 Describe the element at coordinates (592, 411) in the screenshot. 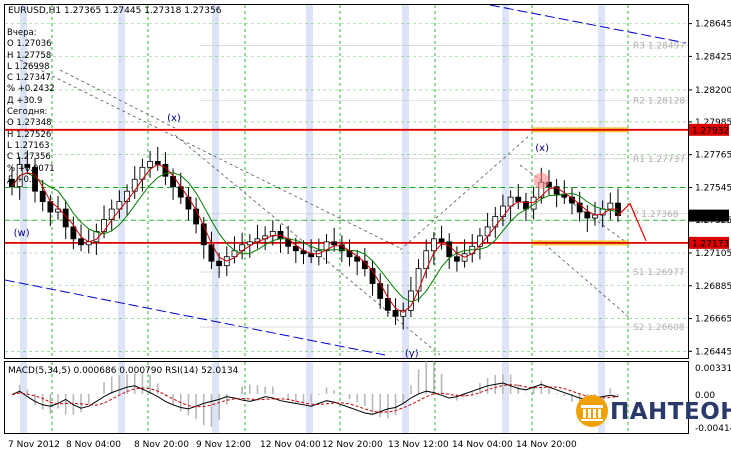

I see `brand-emblem-icon` at that location.